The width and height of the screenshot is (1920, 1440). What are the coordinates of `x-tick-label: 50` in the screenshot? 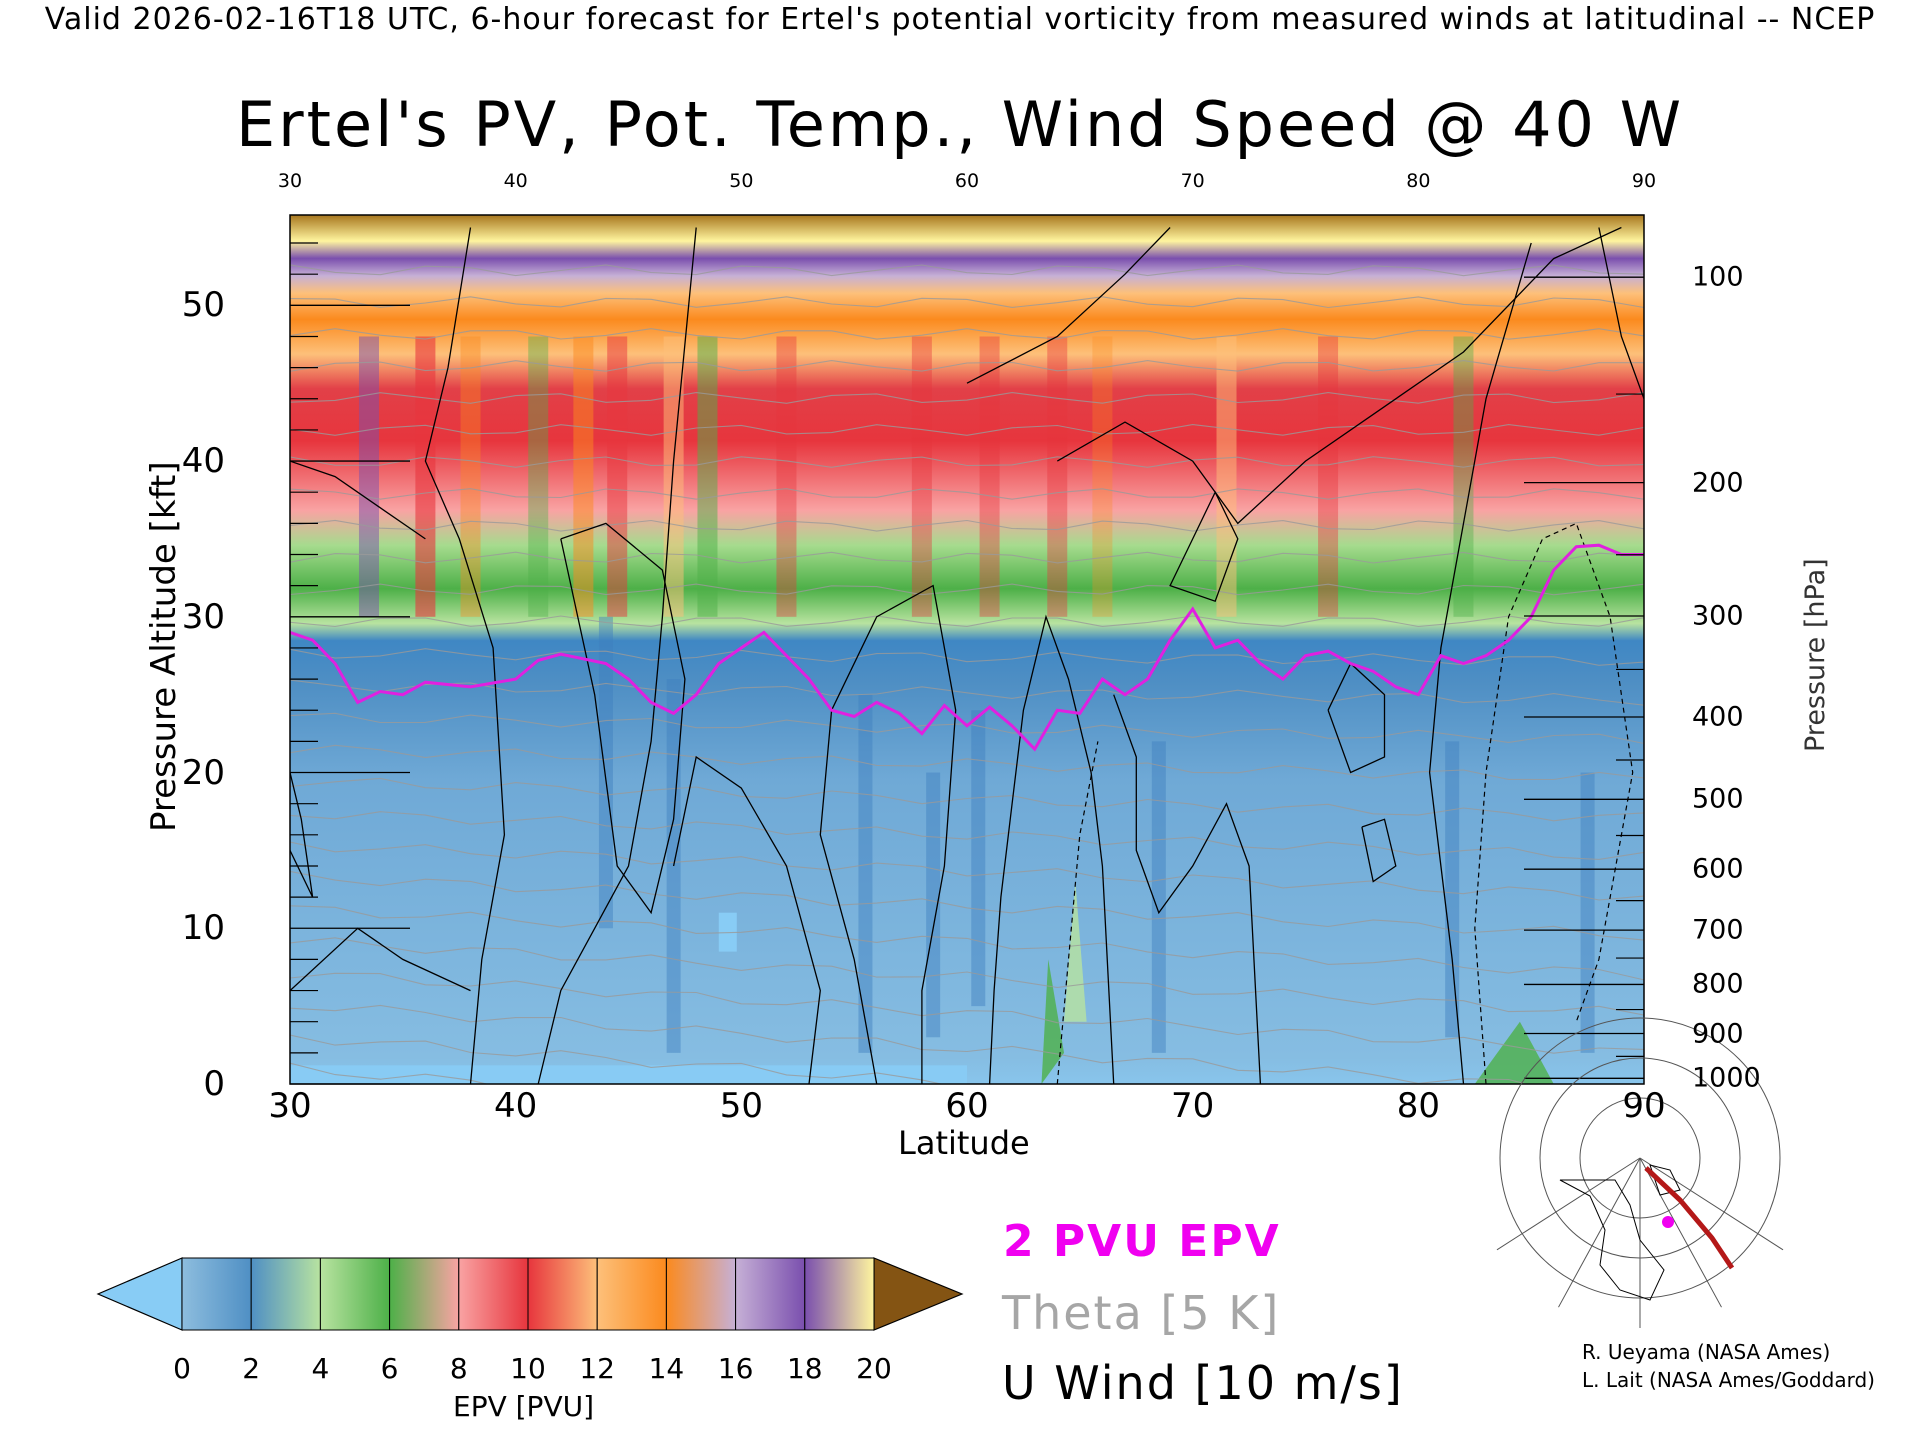 It's located at (741, 1106).